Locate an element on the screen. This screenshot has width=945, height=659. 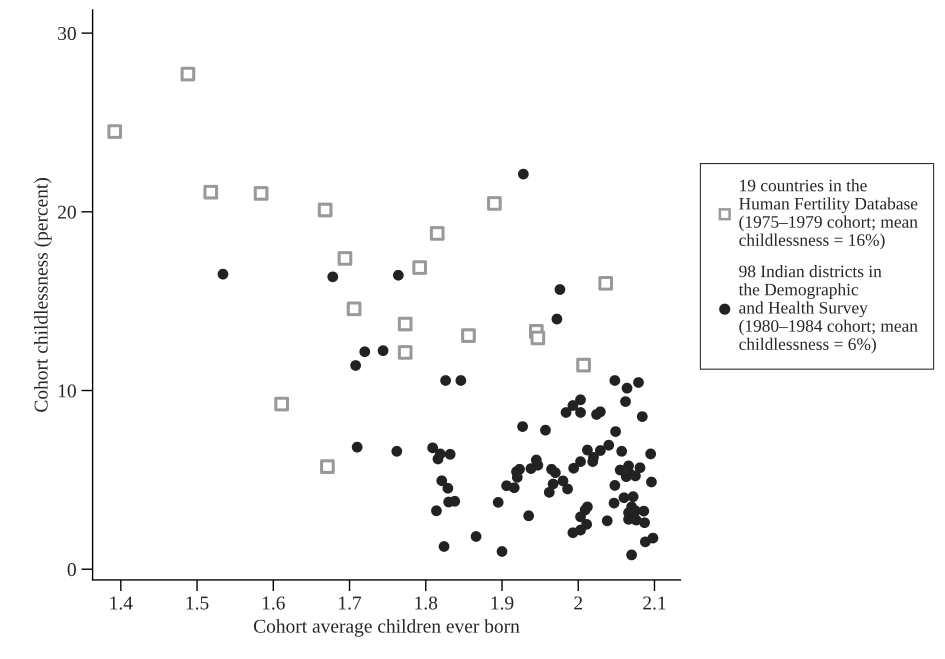
x-tick-label: 2.1 is located at coordinates (654, 603).